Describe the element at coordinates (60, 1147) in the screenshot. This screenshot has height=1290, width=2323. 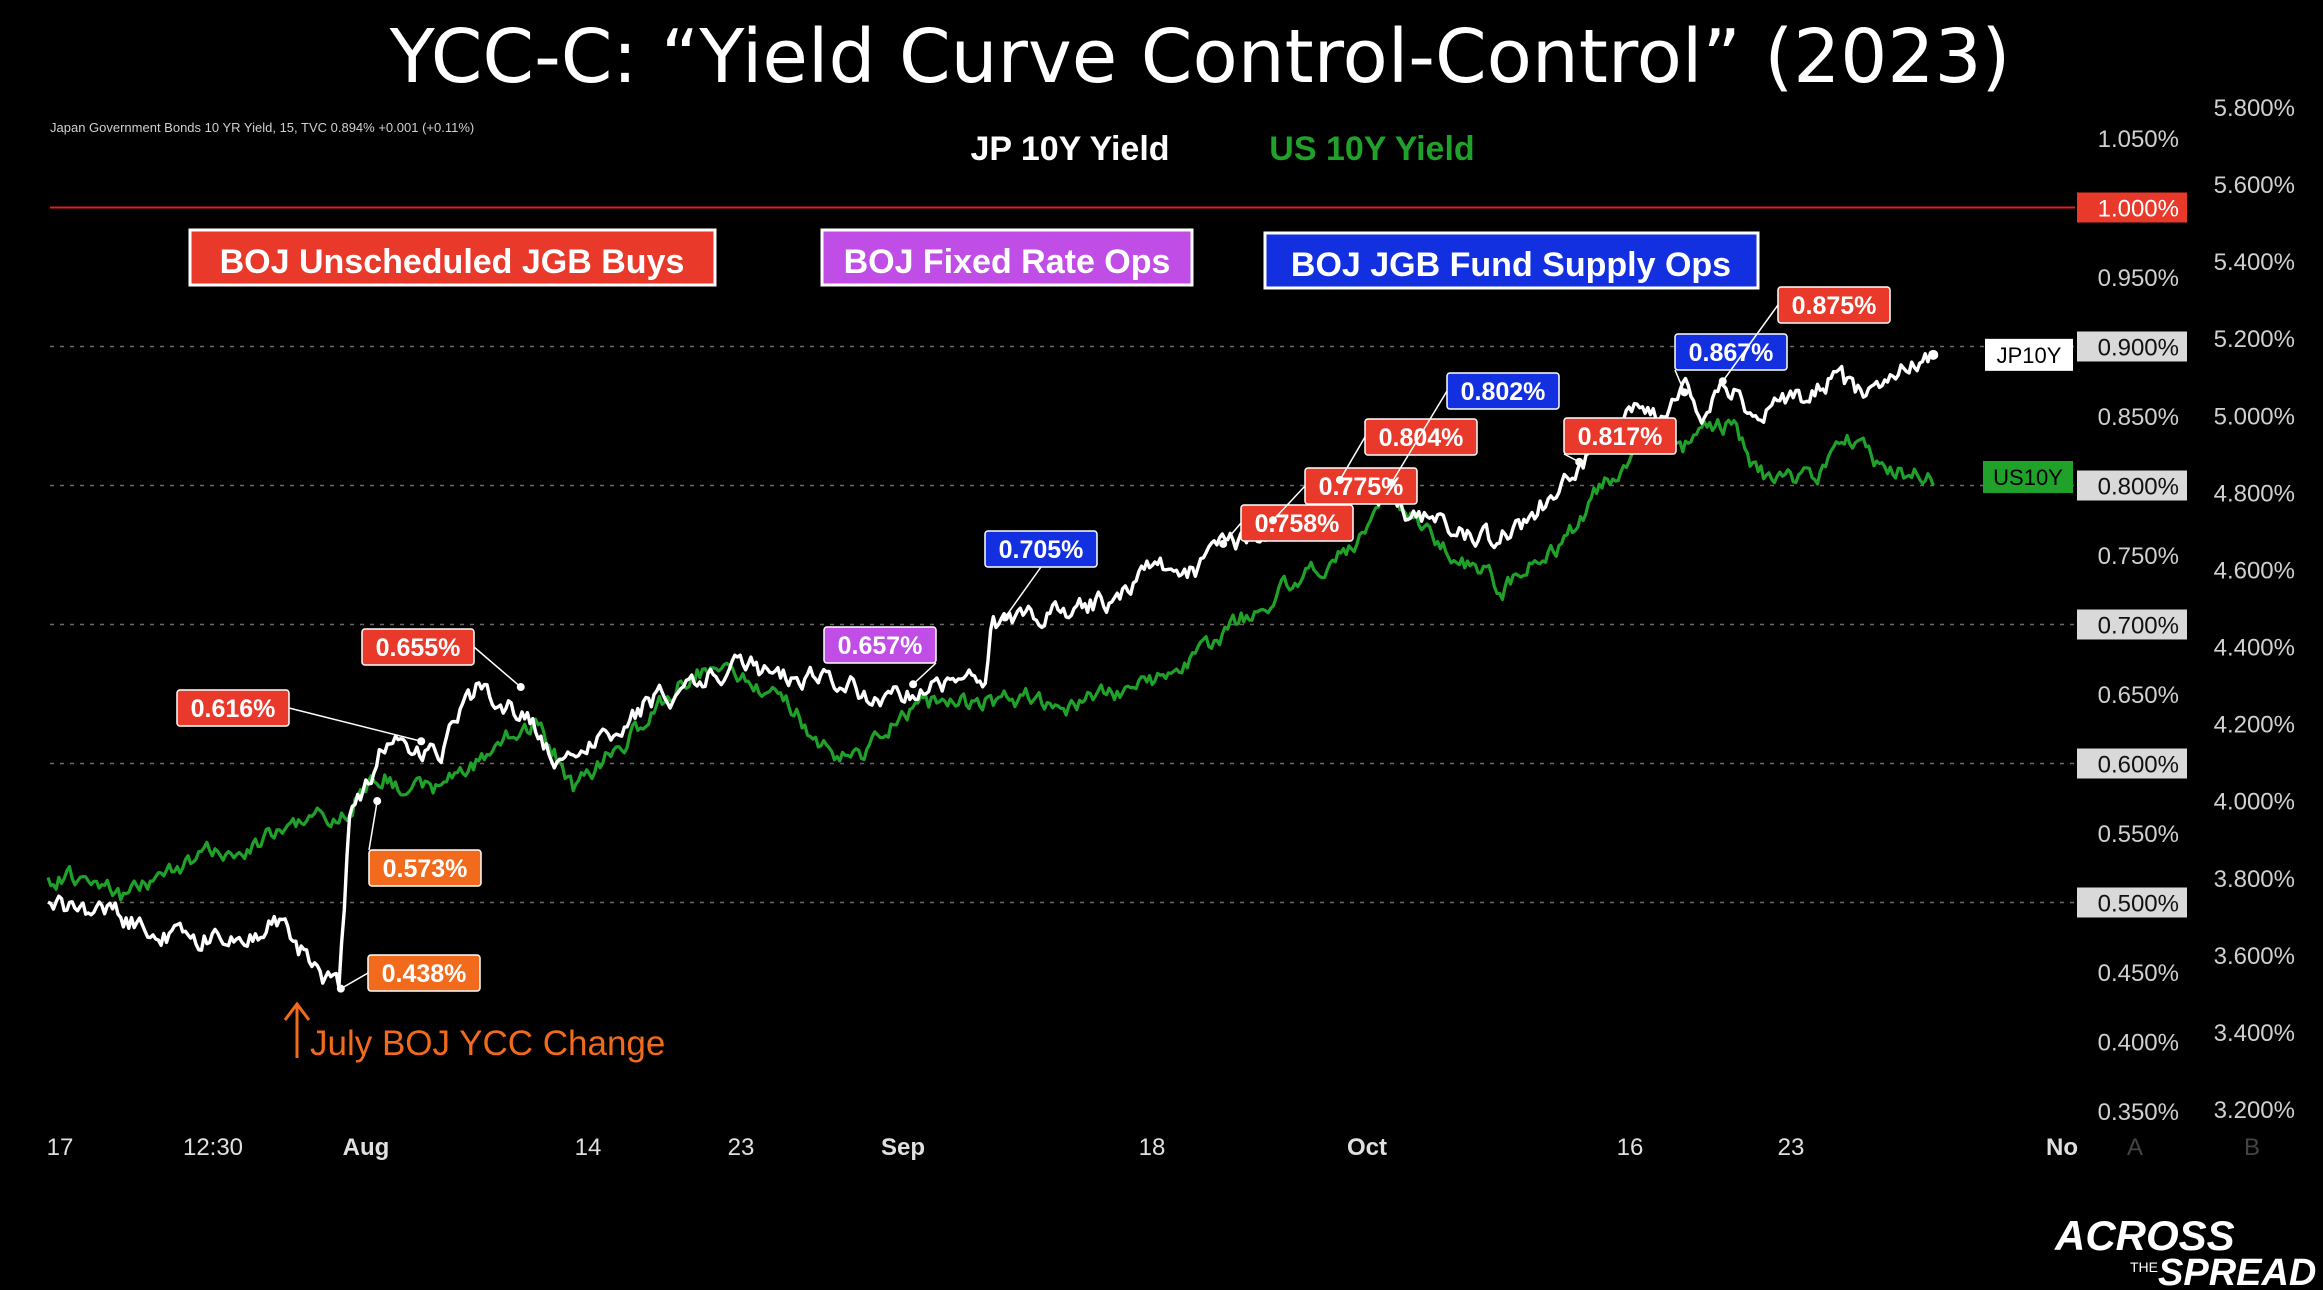
I see `x-axis-tick-label: 17` at that location.